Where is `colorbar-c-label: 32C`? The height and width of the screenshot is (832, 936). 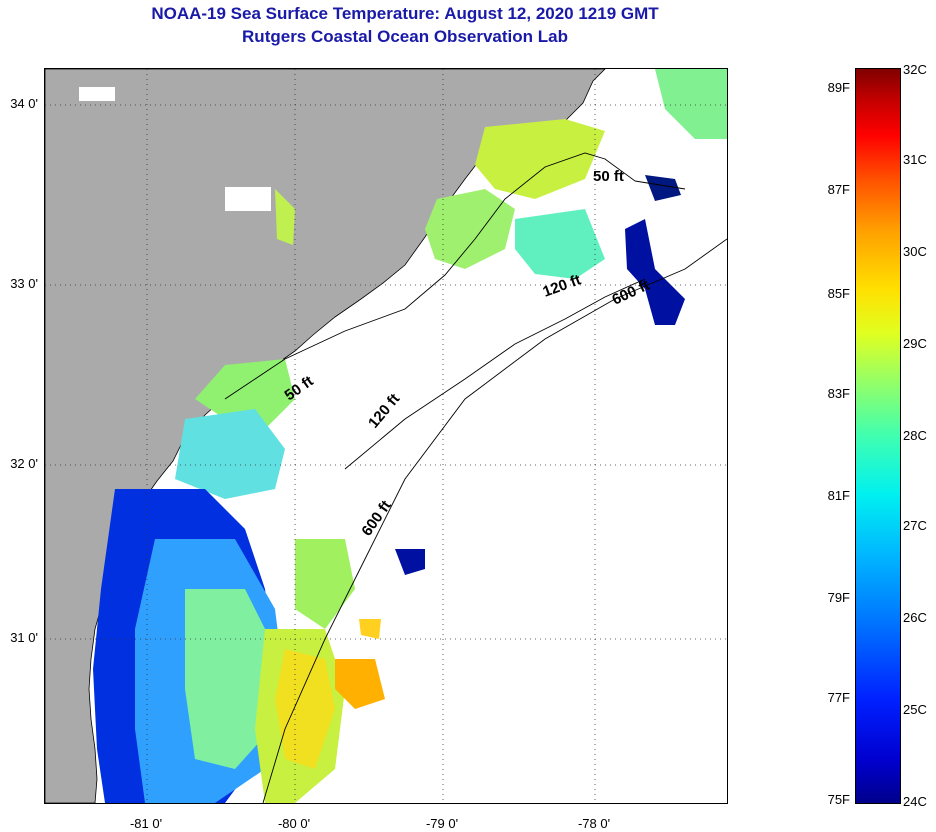 colorbar-c-label: 32C is located at coordinates (915, 69).